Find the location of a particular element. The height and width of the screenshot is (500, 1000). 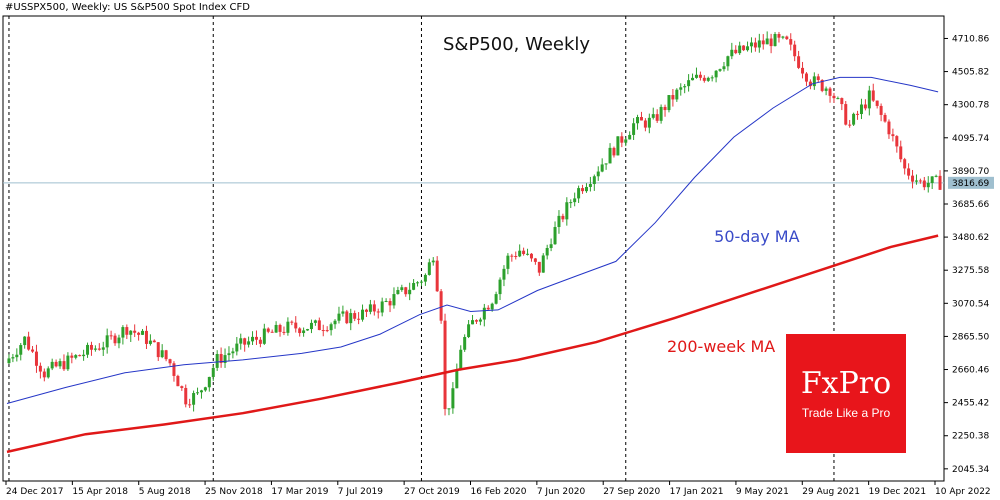

y-tick-label: 2045.34 is located at coordinates (970, 470).